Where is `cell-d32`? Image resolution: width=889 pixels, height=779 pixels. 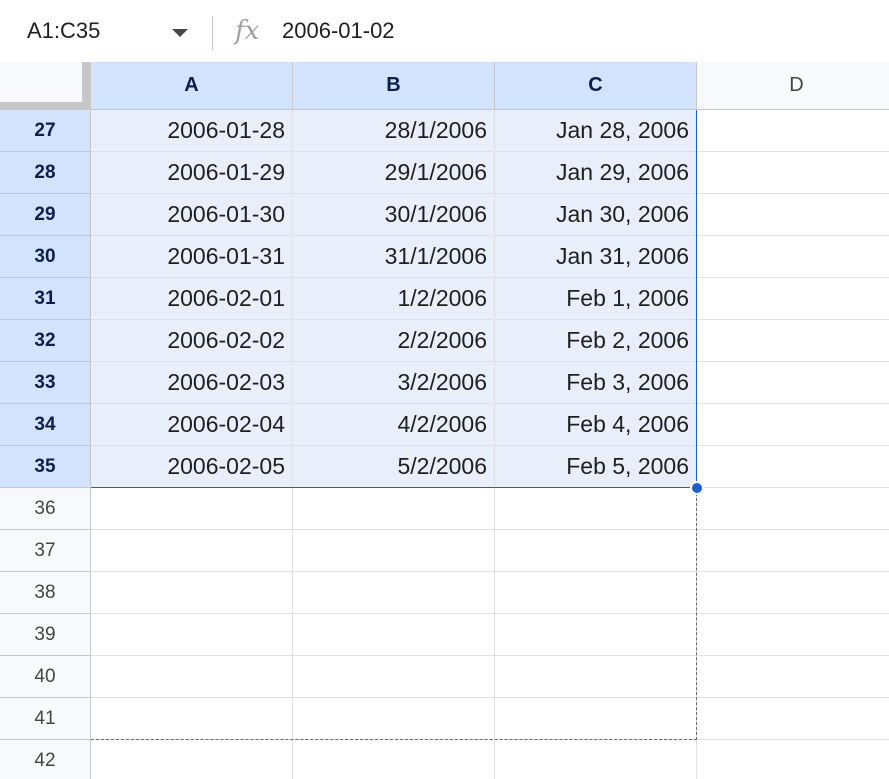
cell-d32 is located at coordinates (793, 341).